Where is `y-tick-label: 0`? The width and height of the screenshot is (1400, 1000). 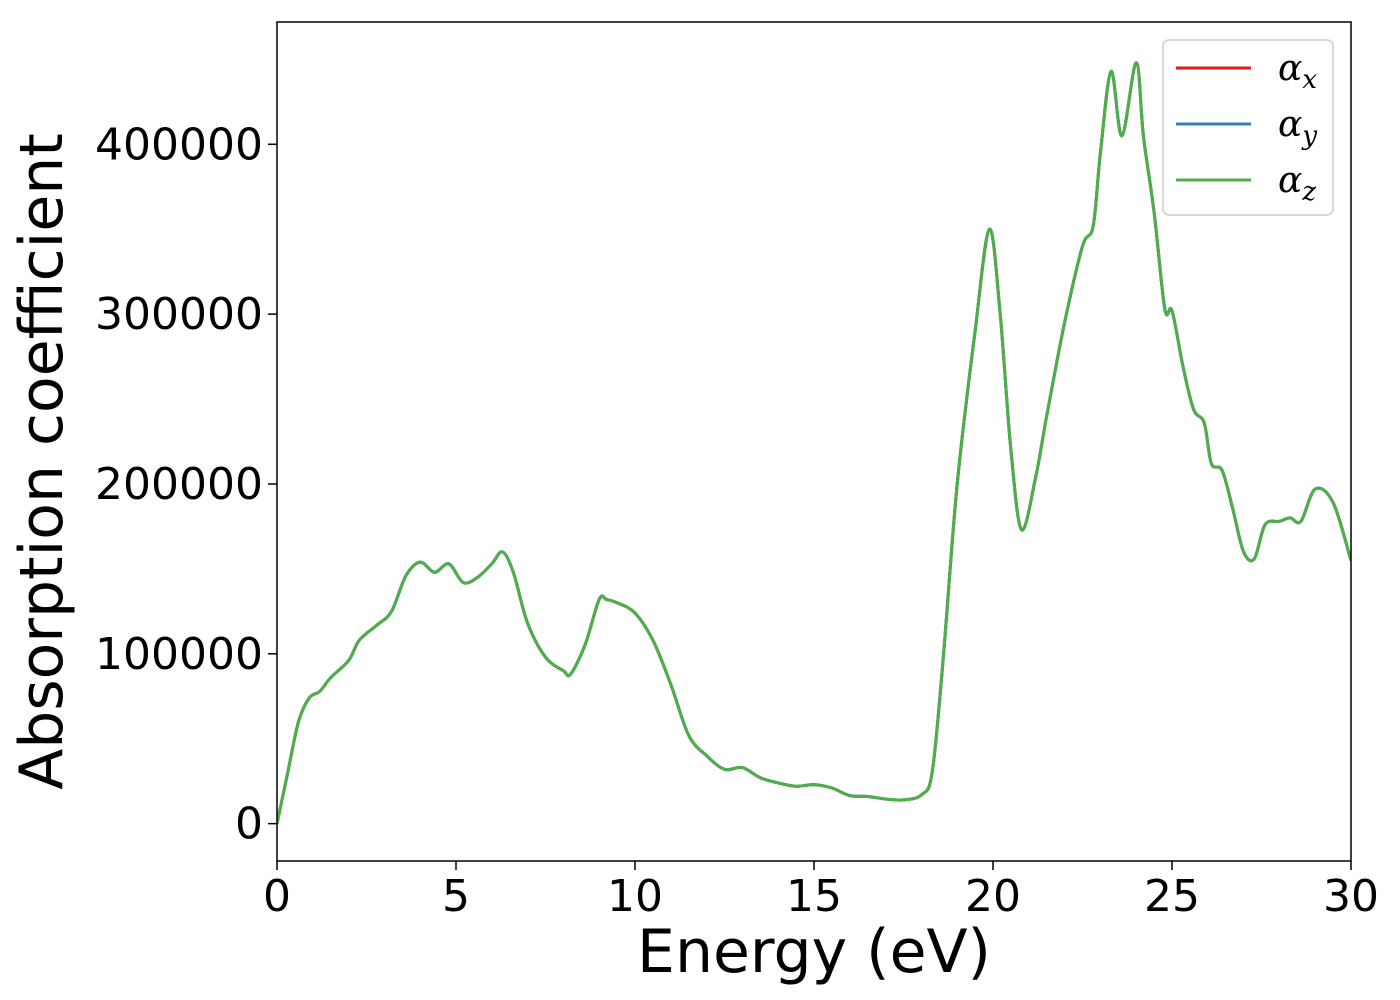
y-tick-label: 0 is located at coordinates (249, 824).